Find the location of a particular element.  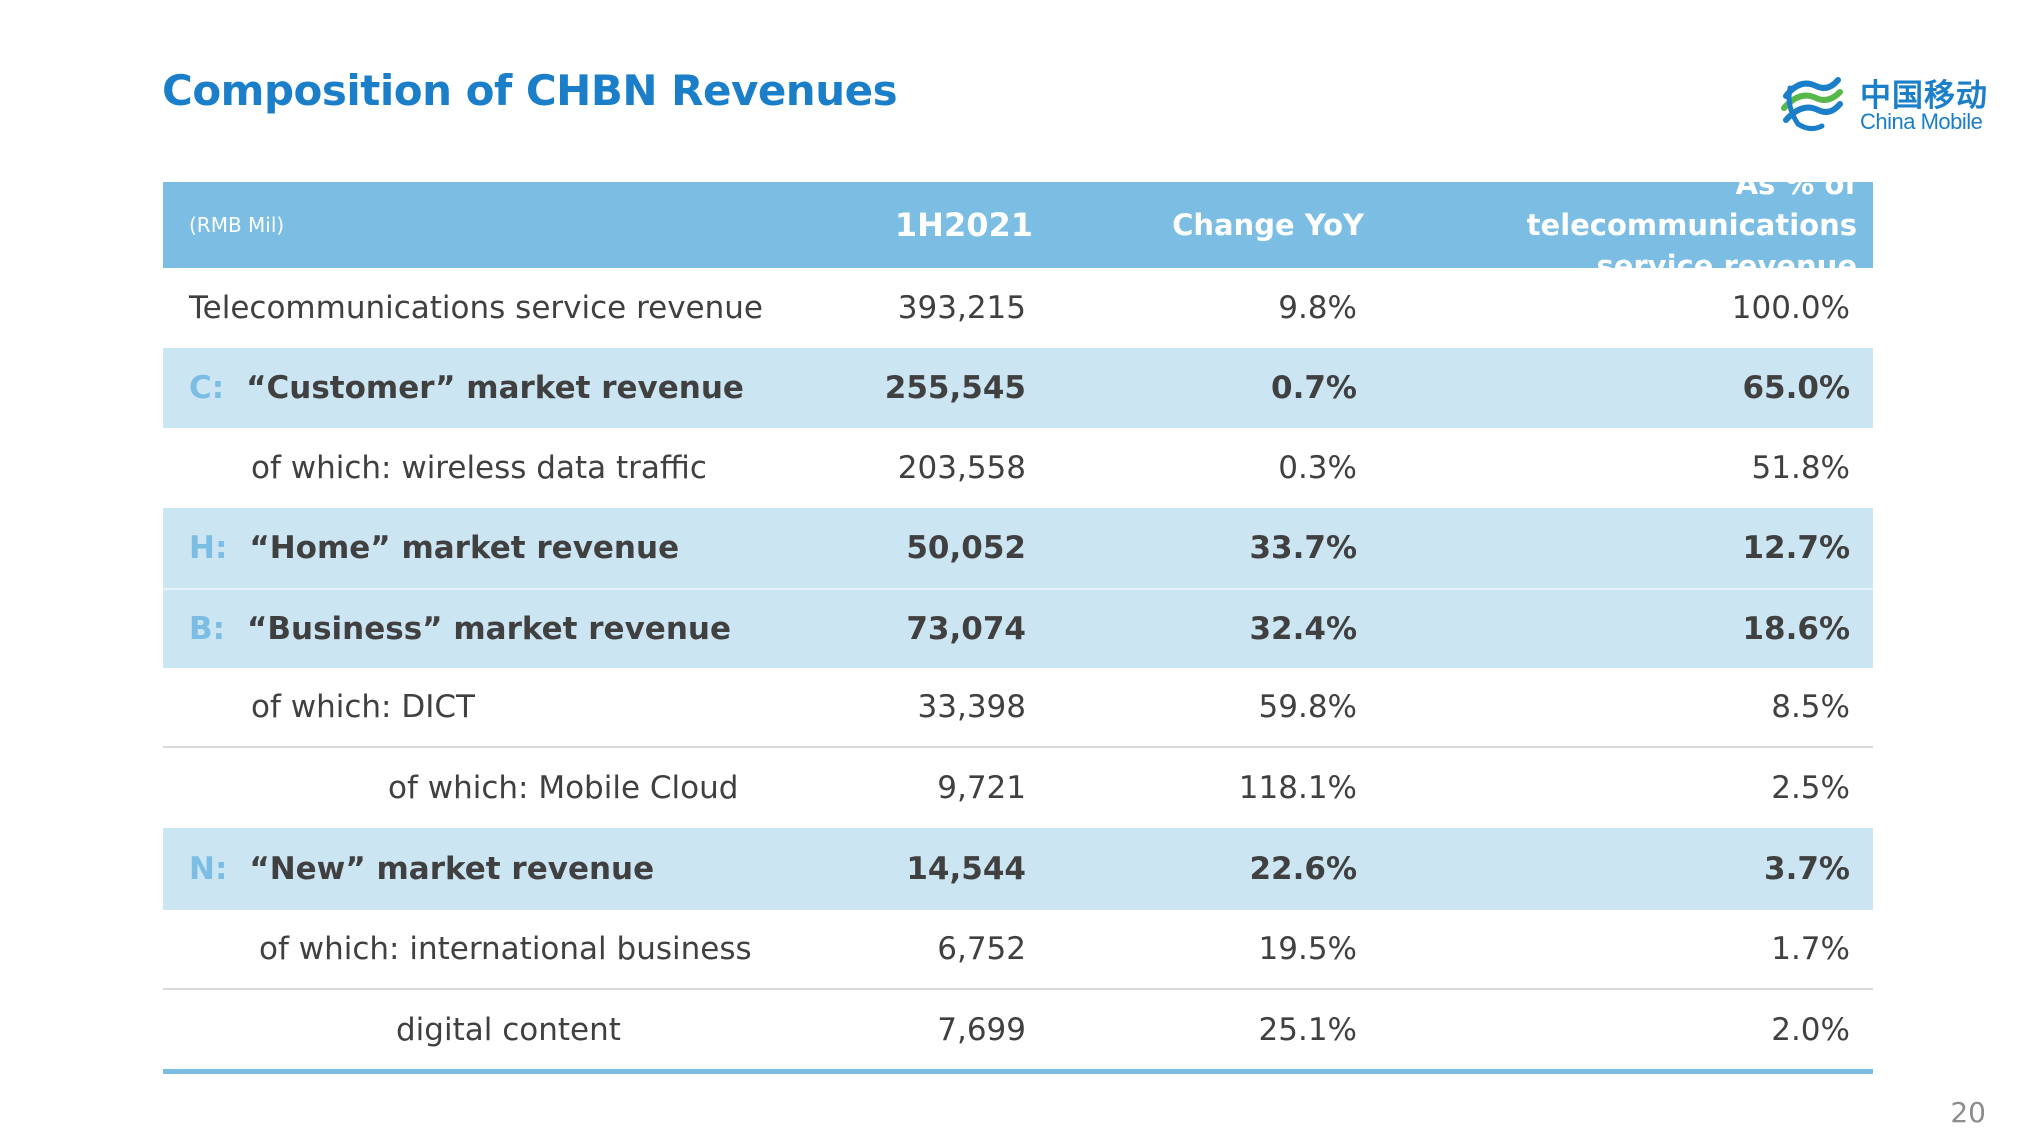

row-label: C: “Customer” market revenue is located at coordinates (453, 388).